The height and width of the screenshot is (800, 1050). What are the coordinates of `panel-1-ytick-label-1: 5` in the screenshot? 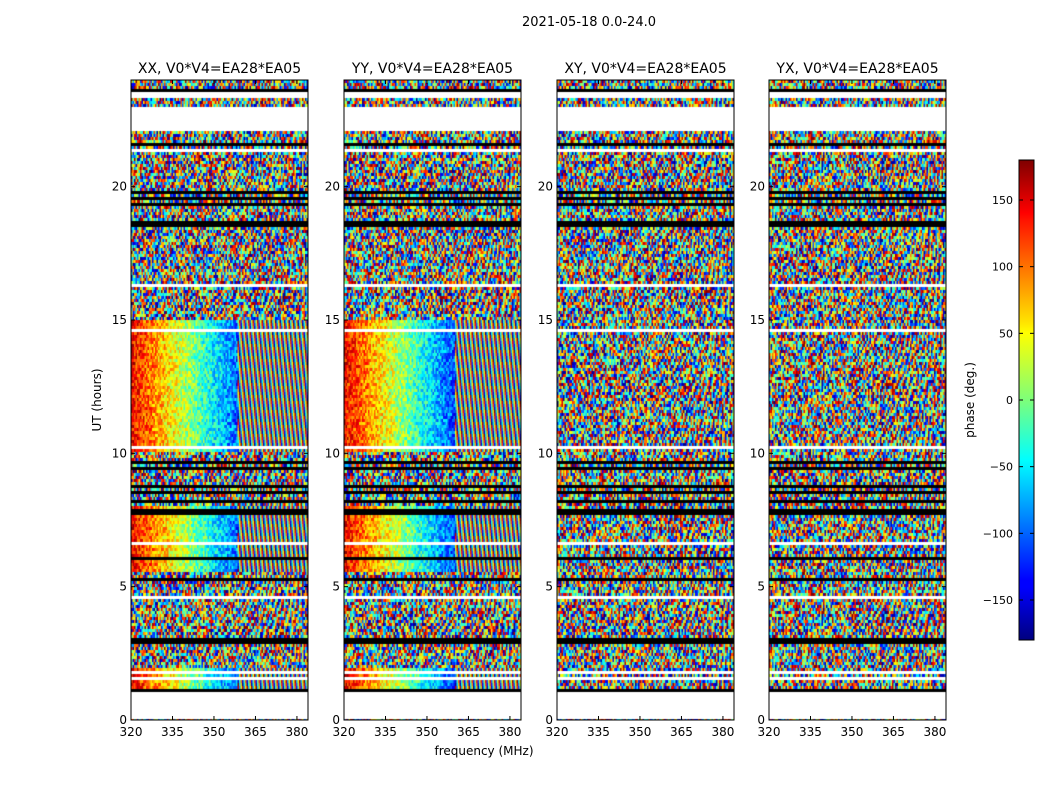 It's located at (336, 587).